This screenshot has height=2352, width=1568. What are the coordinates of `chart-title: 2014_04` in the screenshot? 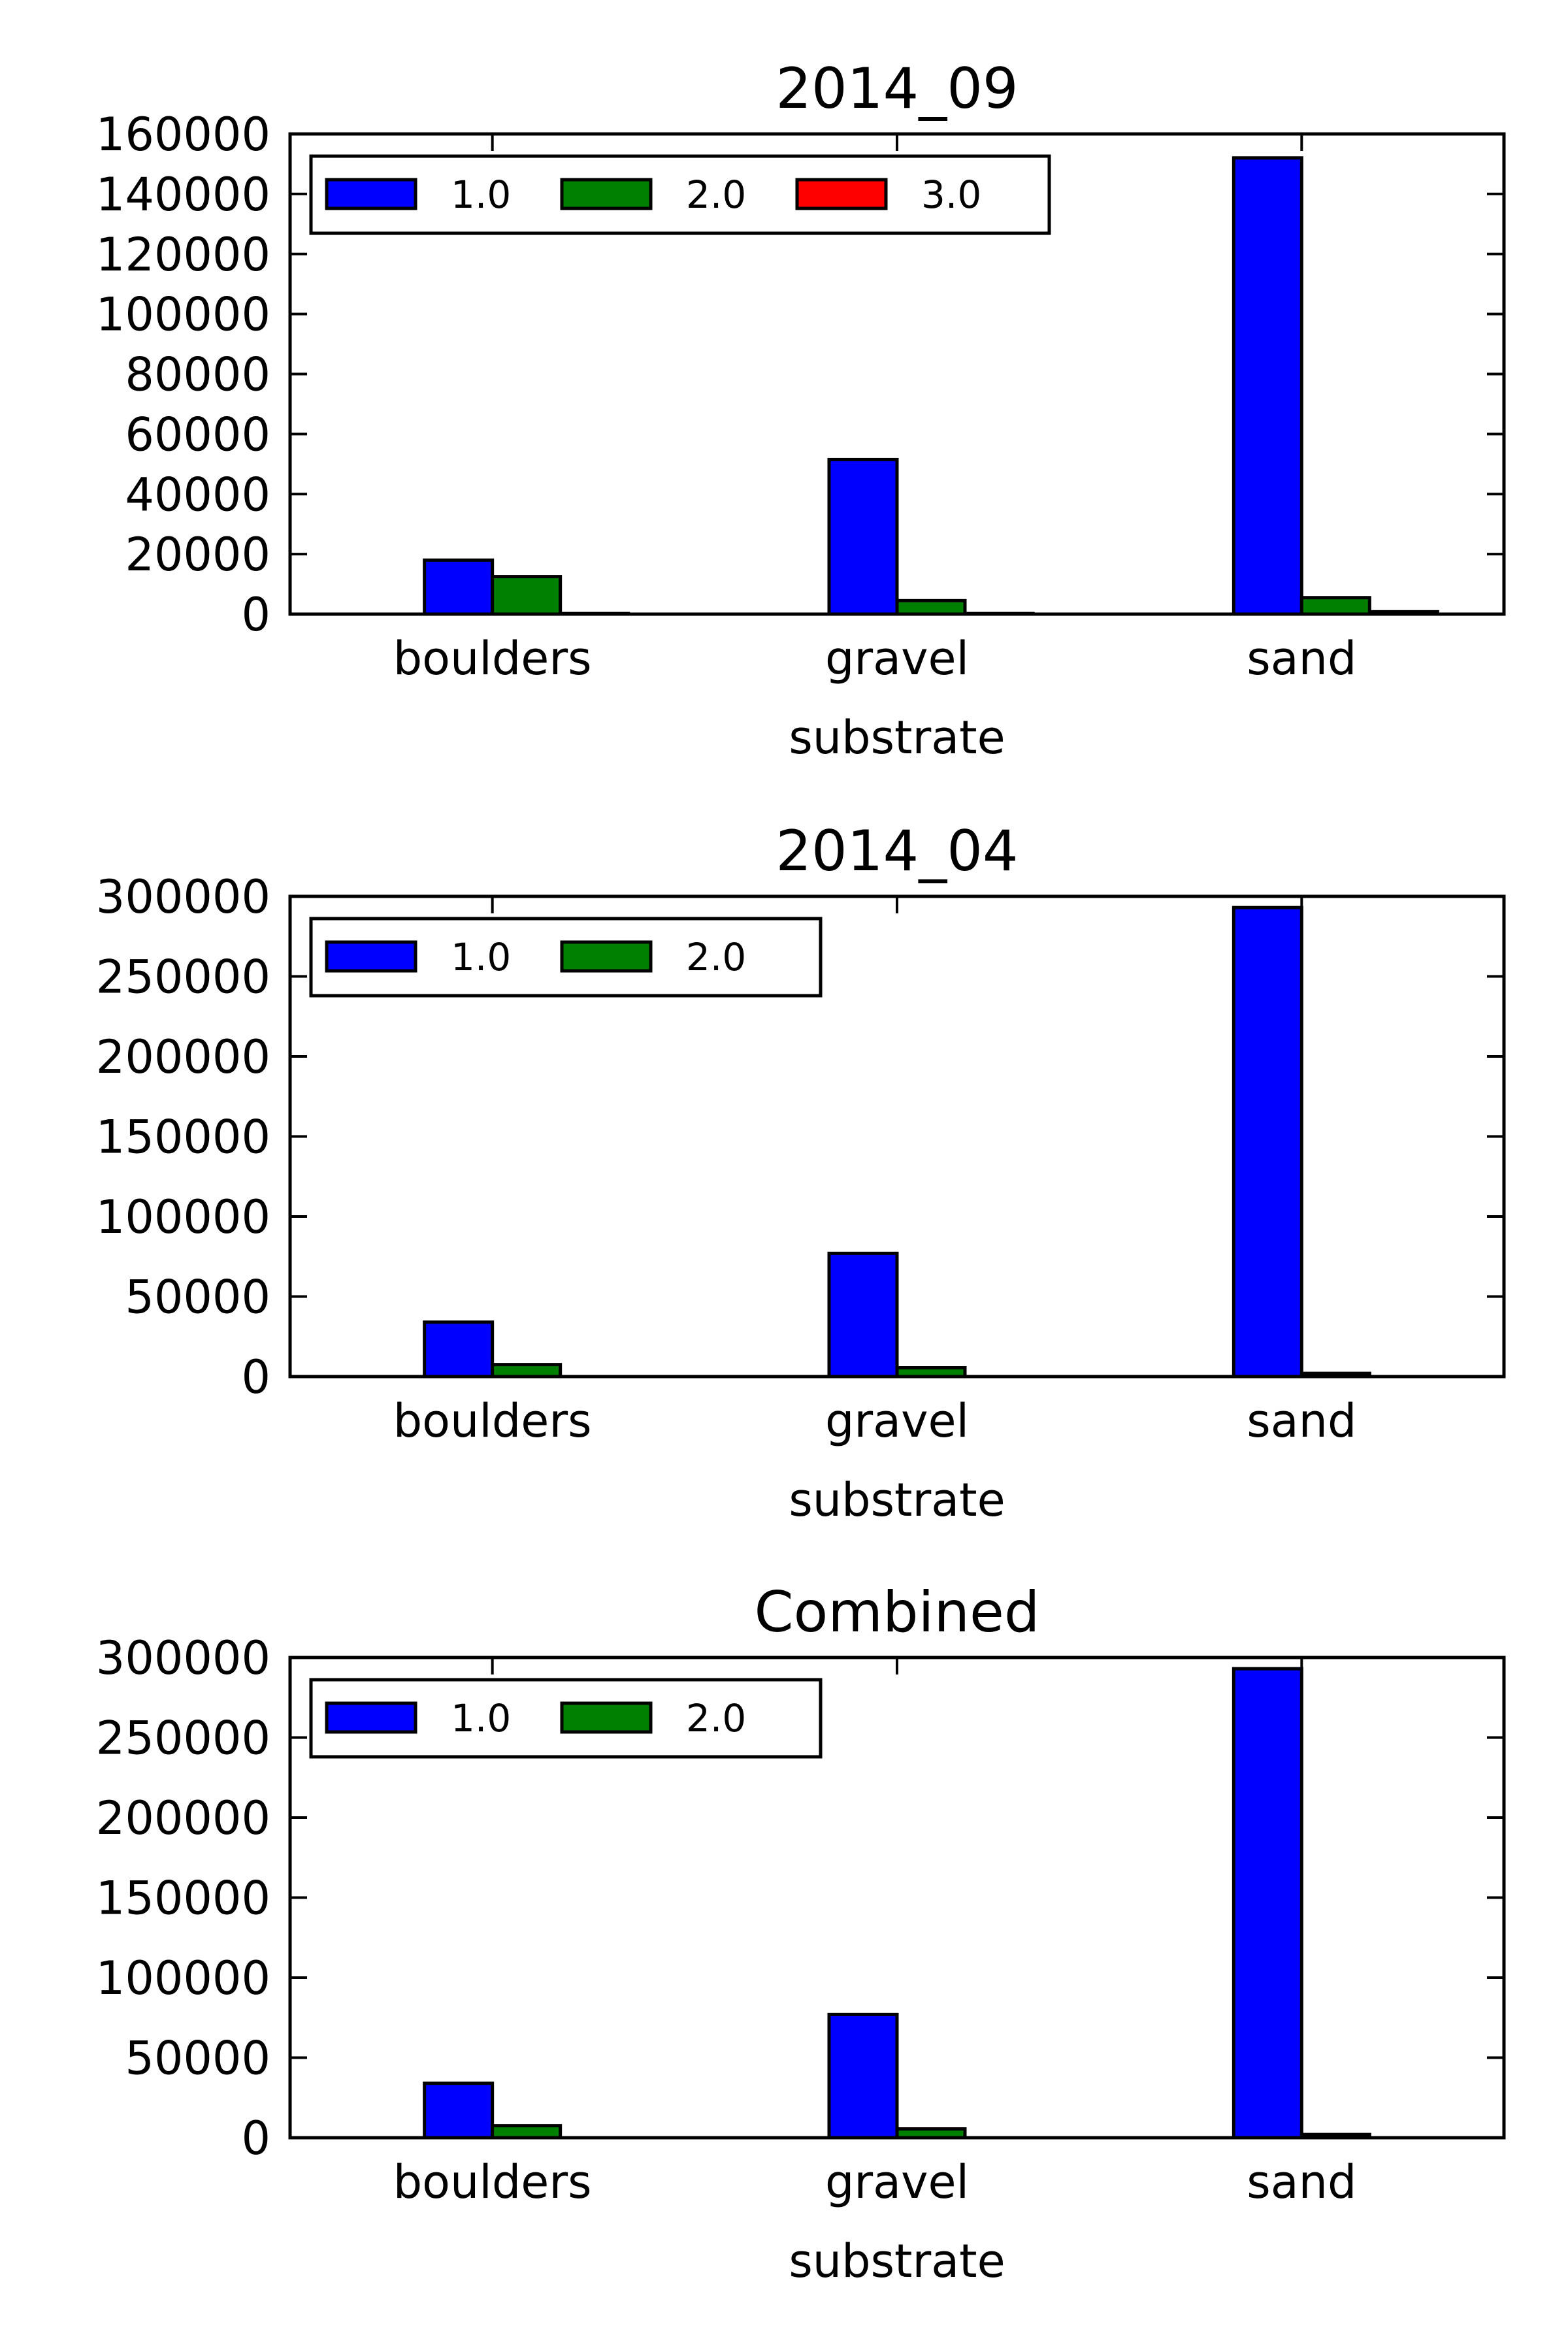 It's located at (897, 851).